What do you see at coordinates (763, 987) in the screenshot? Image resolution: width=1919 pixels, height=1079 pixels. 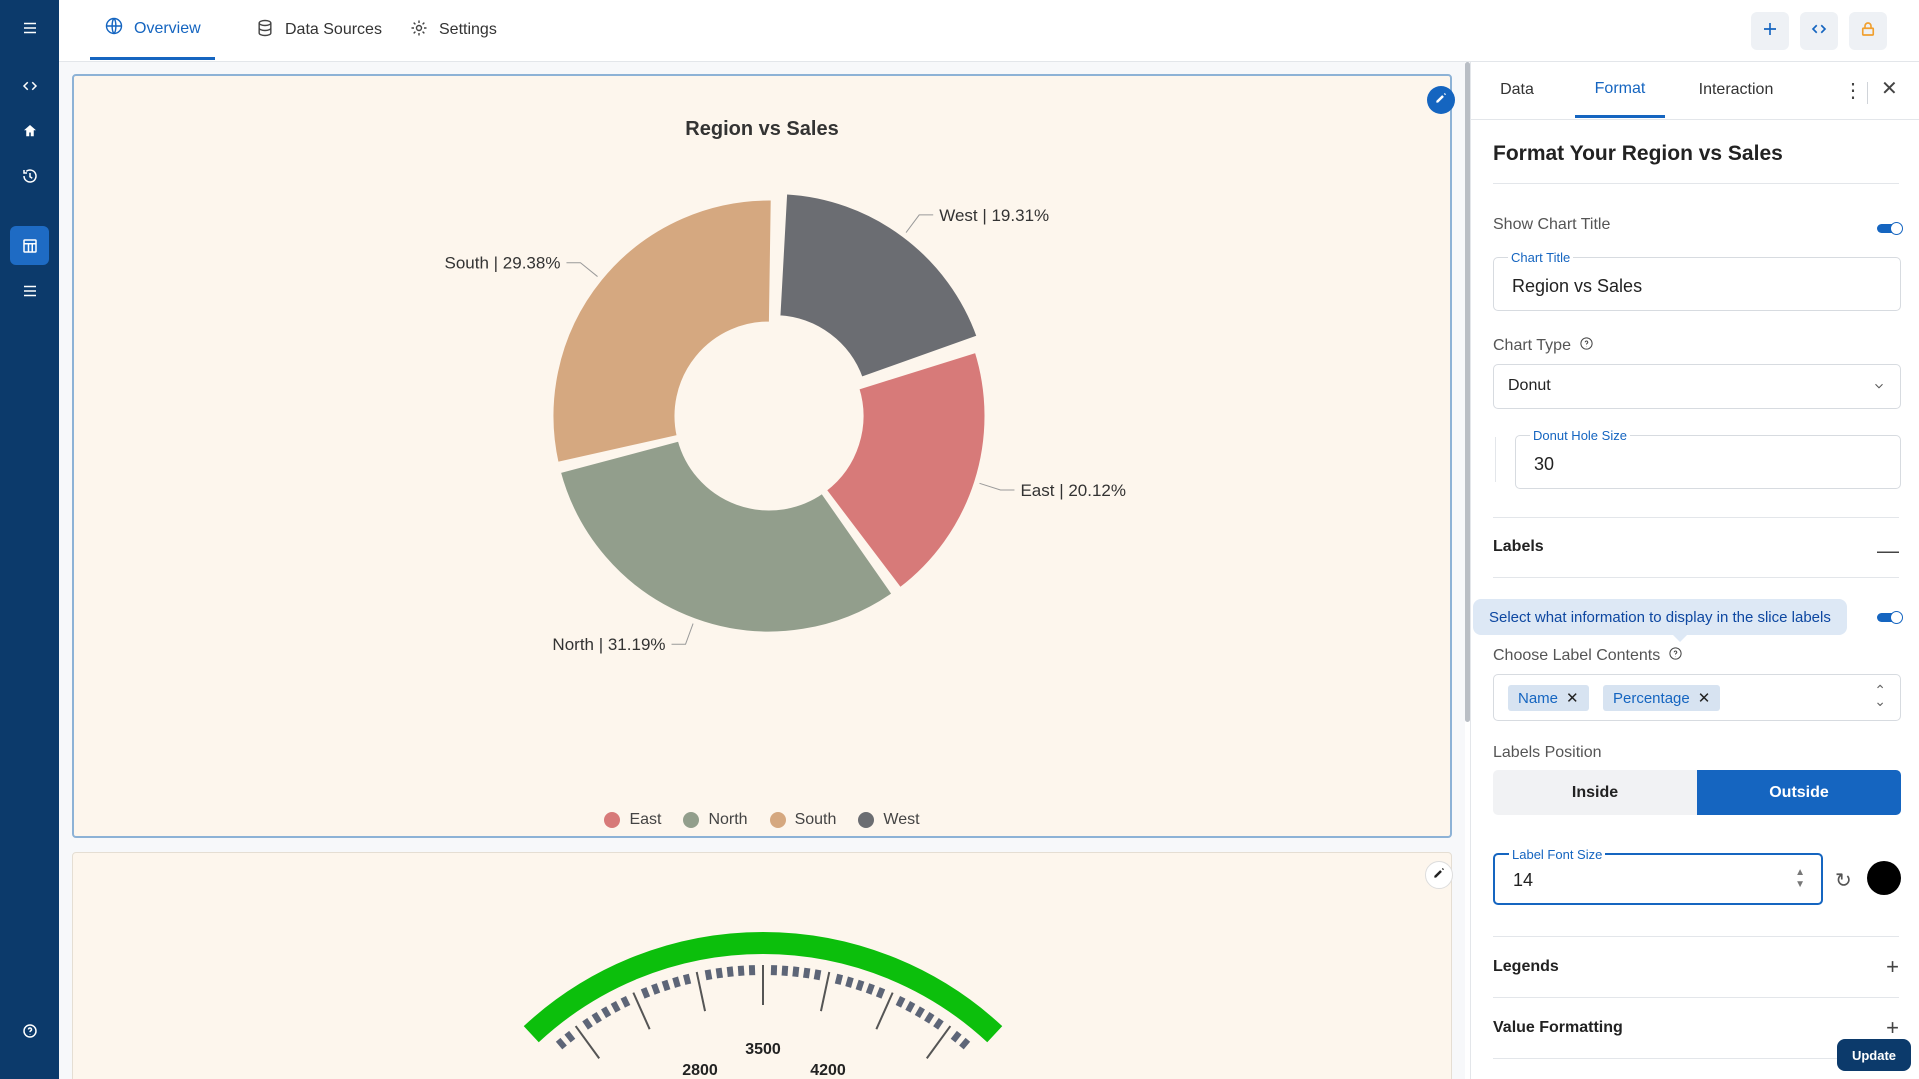 I see `gauge-arc` at bounding box center [763, 987].